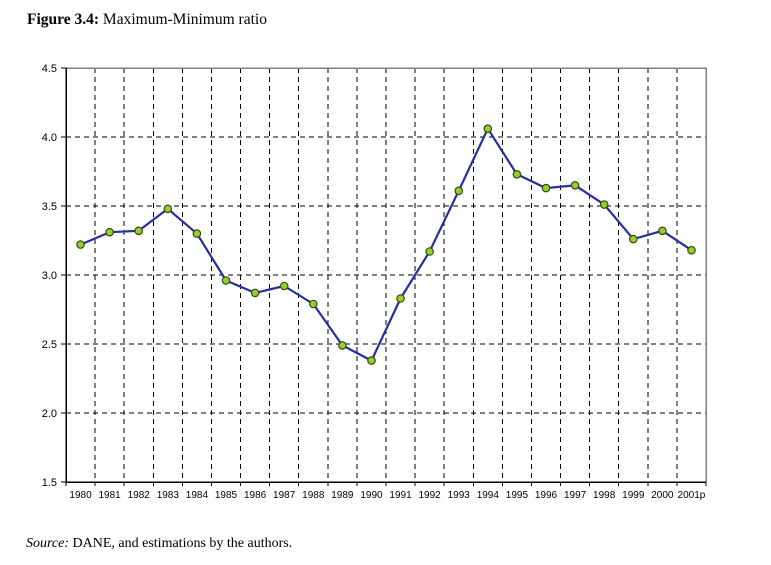 The width and height of the screenshot is (771, 565). I want to click on data-point-1985, so click(226, 280).